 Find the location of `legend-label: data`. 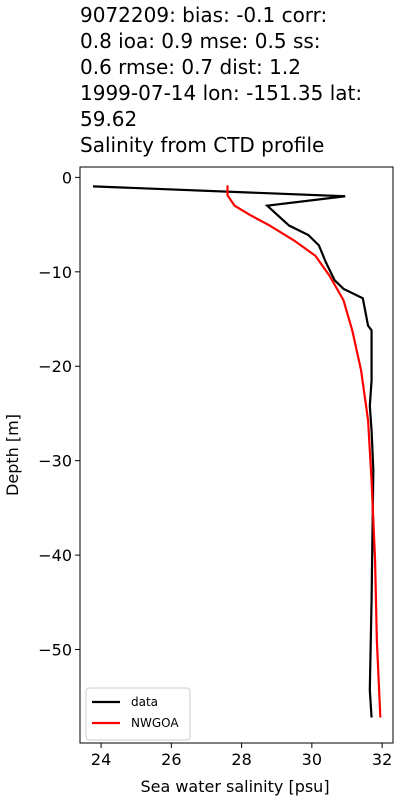

legend-label: data is located at coordinates (144, 702).